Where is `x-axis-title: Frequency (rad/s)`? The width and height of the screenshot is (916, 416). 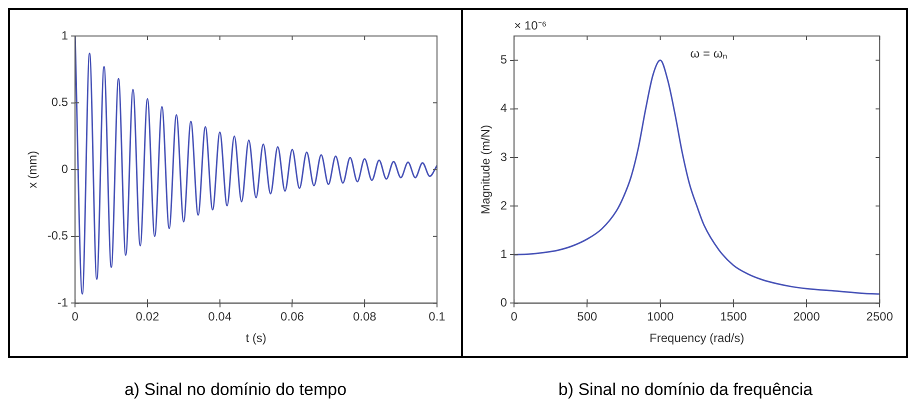
x-axis-title: Frequency (rad/s) is located at coordinates (697, 338).